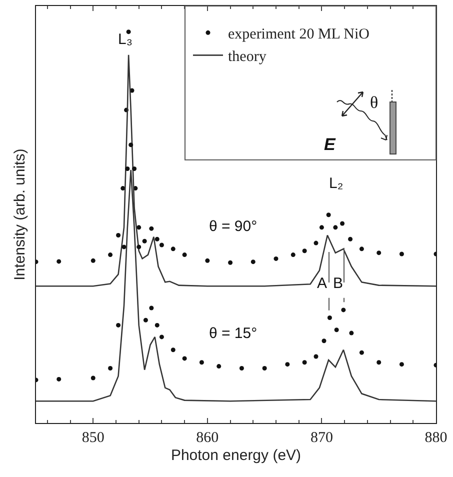 The width and height of the screenshot is (453, 477). What do you see at coordinates (93, 438) in the screenshot?
I see `x-tick-label: 850` at bounding box center [93, 438].